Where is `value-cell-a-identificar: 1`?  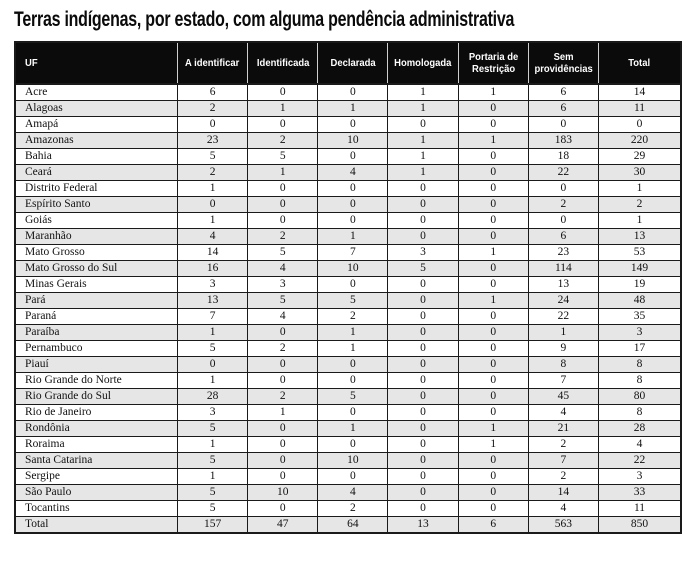 value-cell-a-identificar: 1 is located at coordinates (212, 380).